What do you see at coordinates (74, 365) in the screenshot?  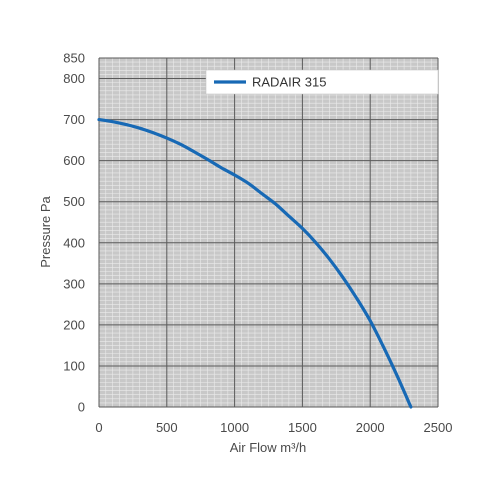 I see `y-tick-label: 100` at bounding box center [74, 365].